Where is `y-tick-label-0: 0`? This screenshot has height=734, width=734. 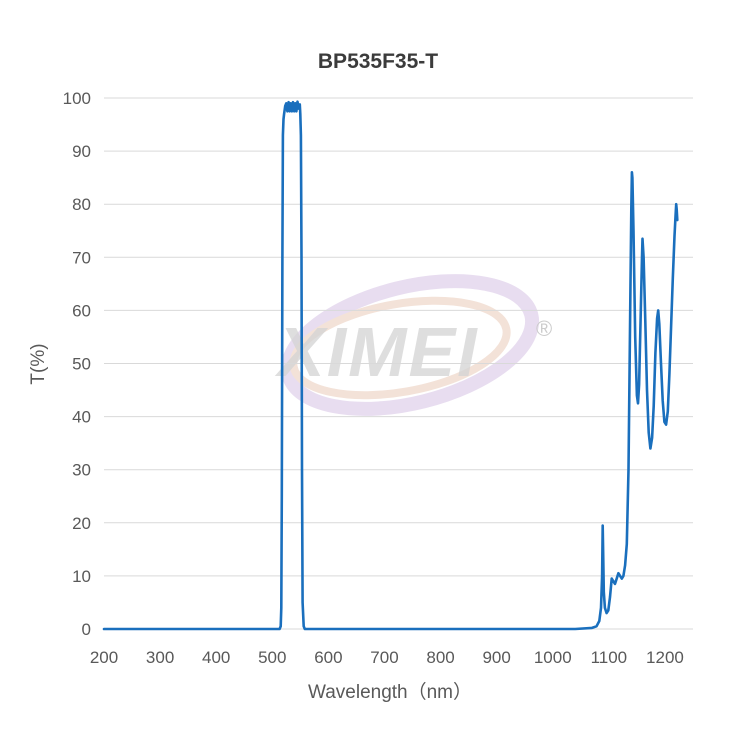 y-tick-label-0: 0 is located at coordinates (86, 629).